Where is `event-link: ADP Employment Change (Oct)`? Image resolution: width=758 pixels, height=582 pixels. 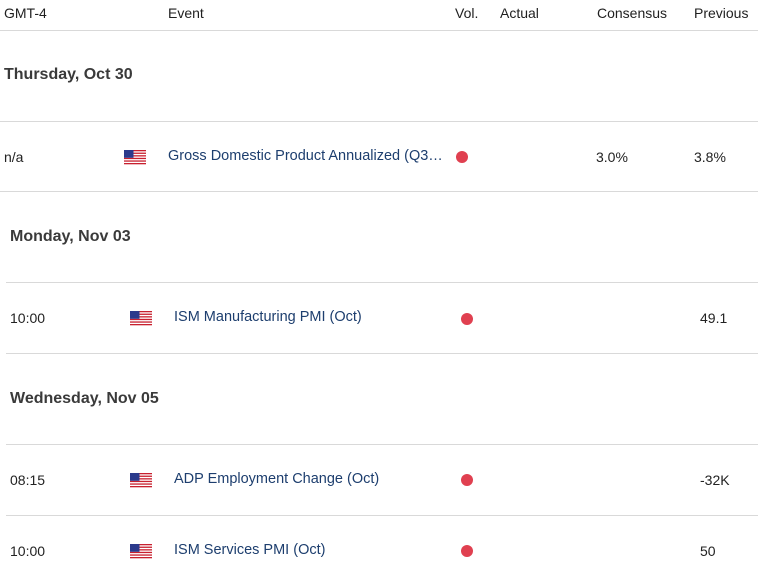
event-link: ADP Employment Change (Oct) is located at coordinates (277, 479).